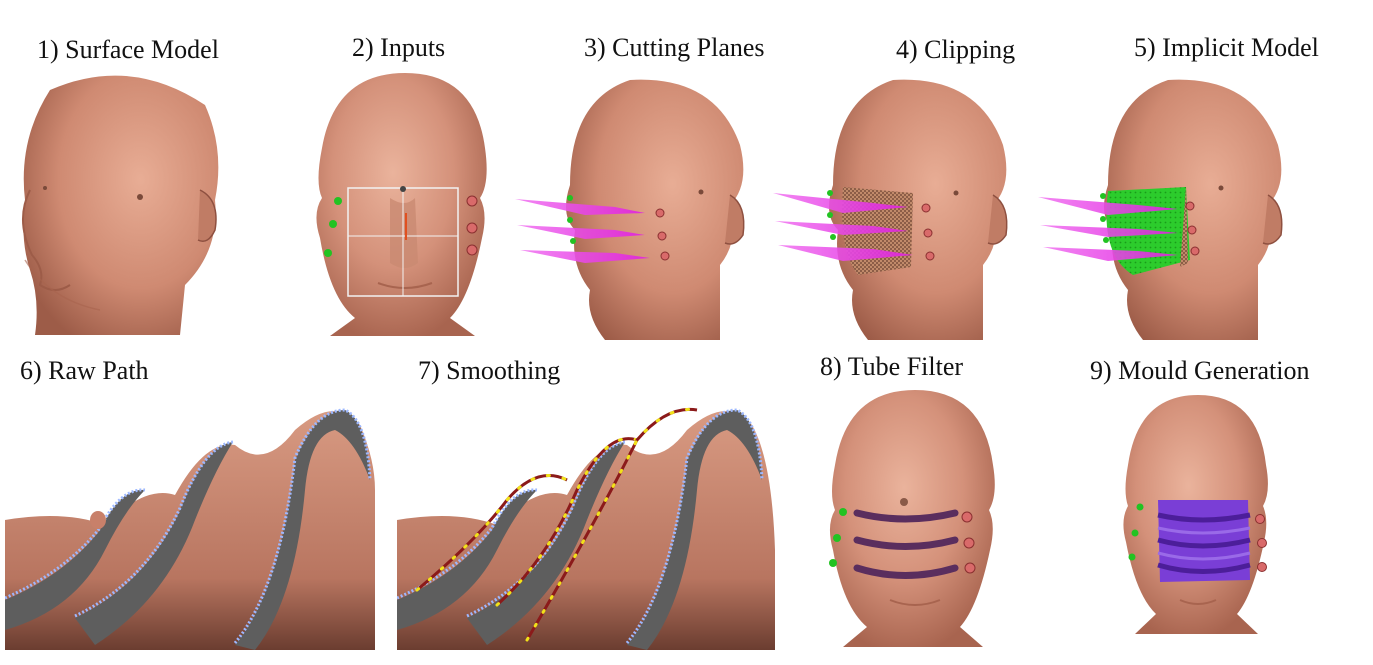  I want to click on panel-raw-path, so click(190, 525).